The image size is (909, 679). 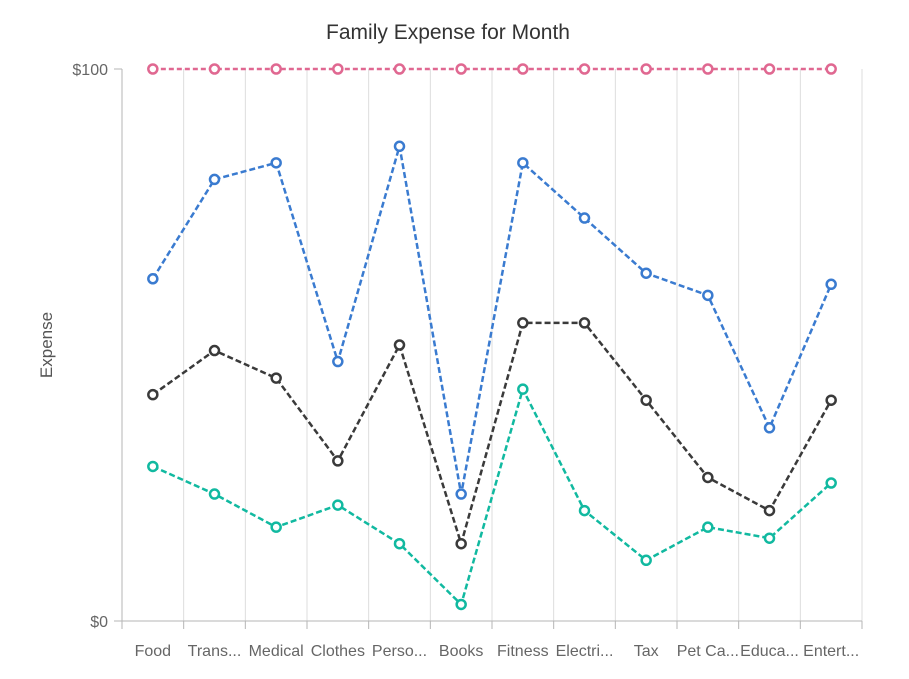 What do you see at coordinates (90, 70) in the screenshot?
I see `y-tick-label: $100` at bounding box center [90, 70].